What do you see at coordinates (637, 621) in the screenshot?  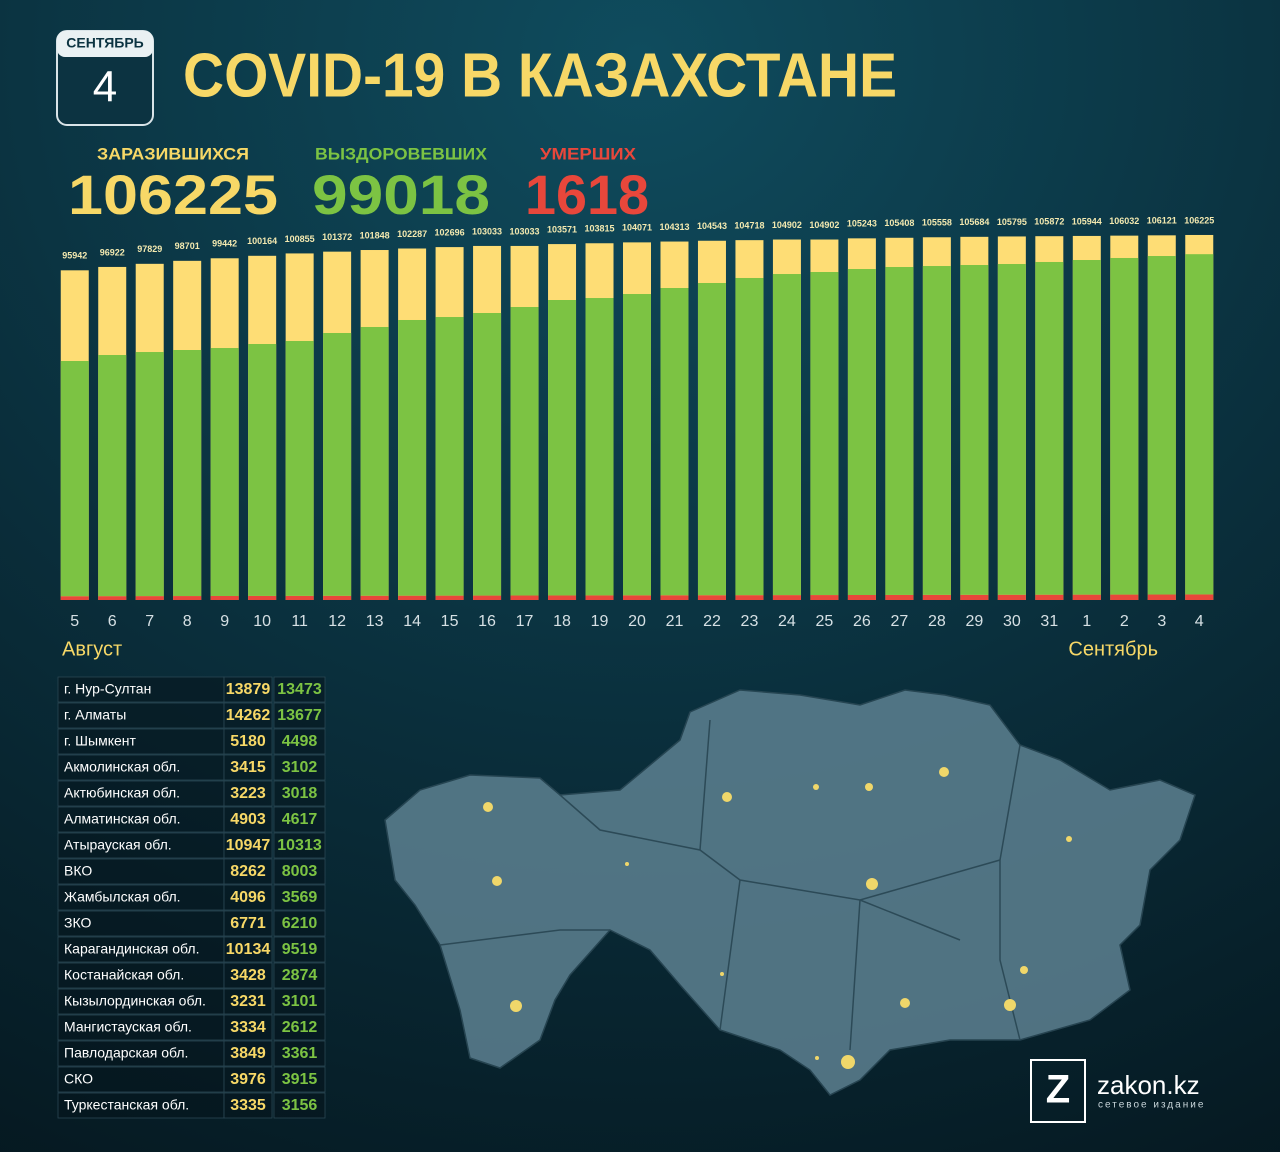 I see `x-tick-label: 20` at bounding box center [637, 621].